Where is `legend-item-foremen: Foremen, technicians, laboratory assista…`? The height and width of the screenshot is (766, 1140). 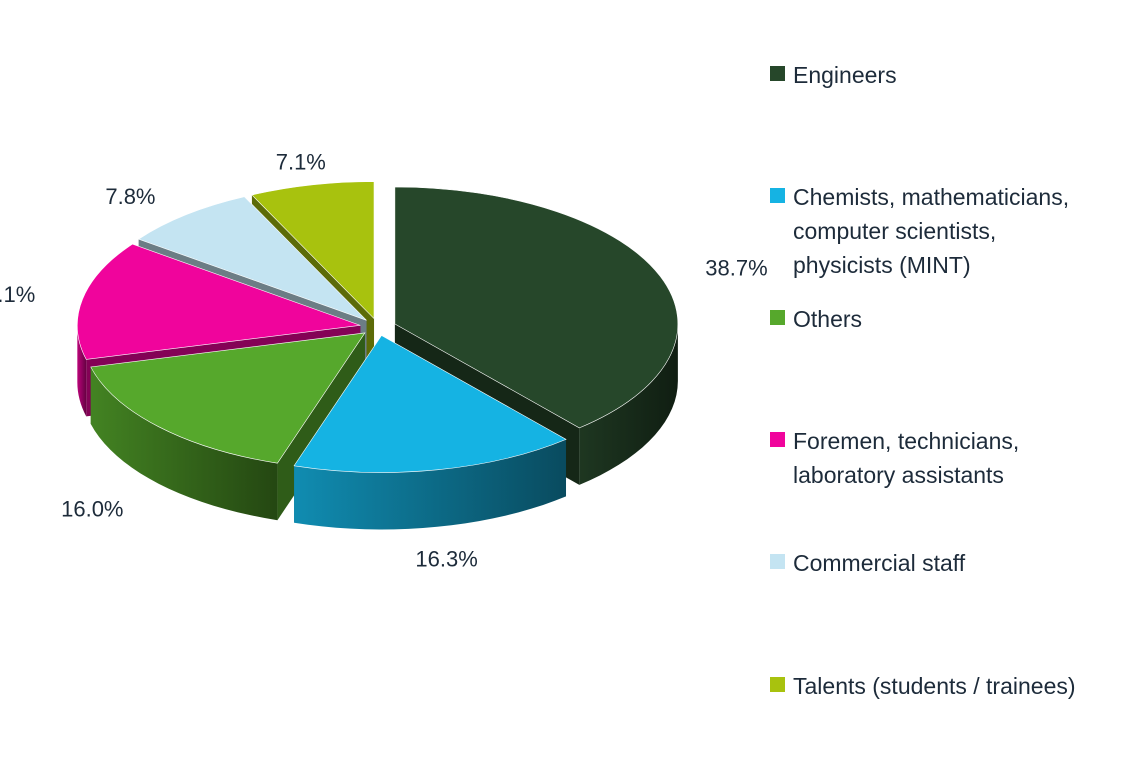 legend-item-foremen: Foremen, technicians, laboratory assista… is located at coordinates (950, 458).